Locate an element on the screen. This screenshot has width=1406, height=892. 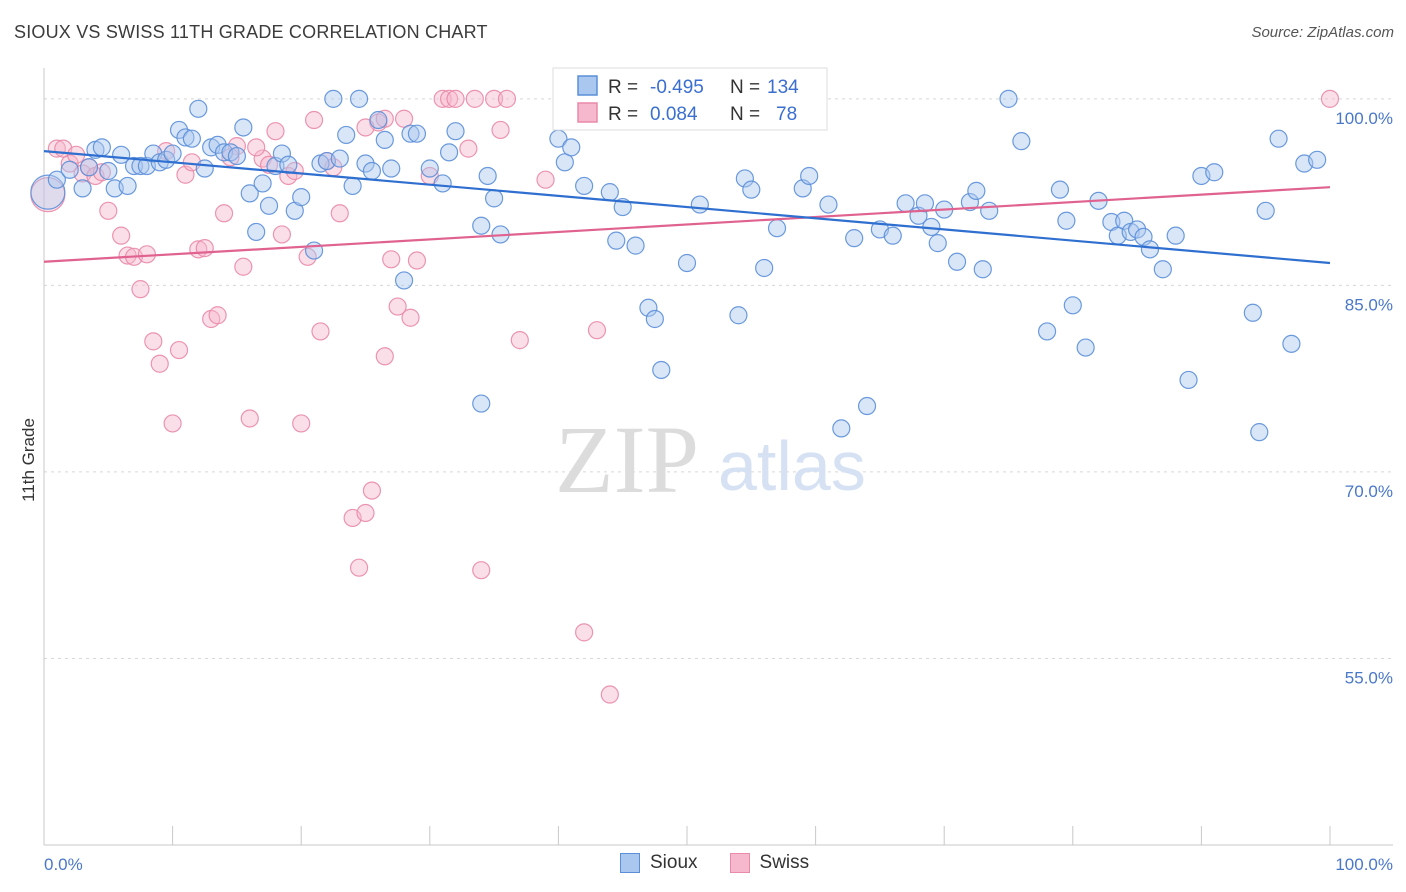
chart-source: Source: ZipAtlas.com is located at coordinates (1322, 32).